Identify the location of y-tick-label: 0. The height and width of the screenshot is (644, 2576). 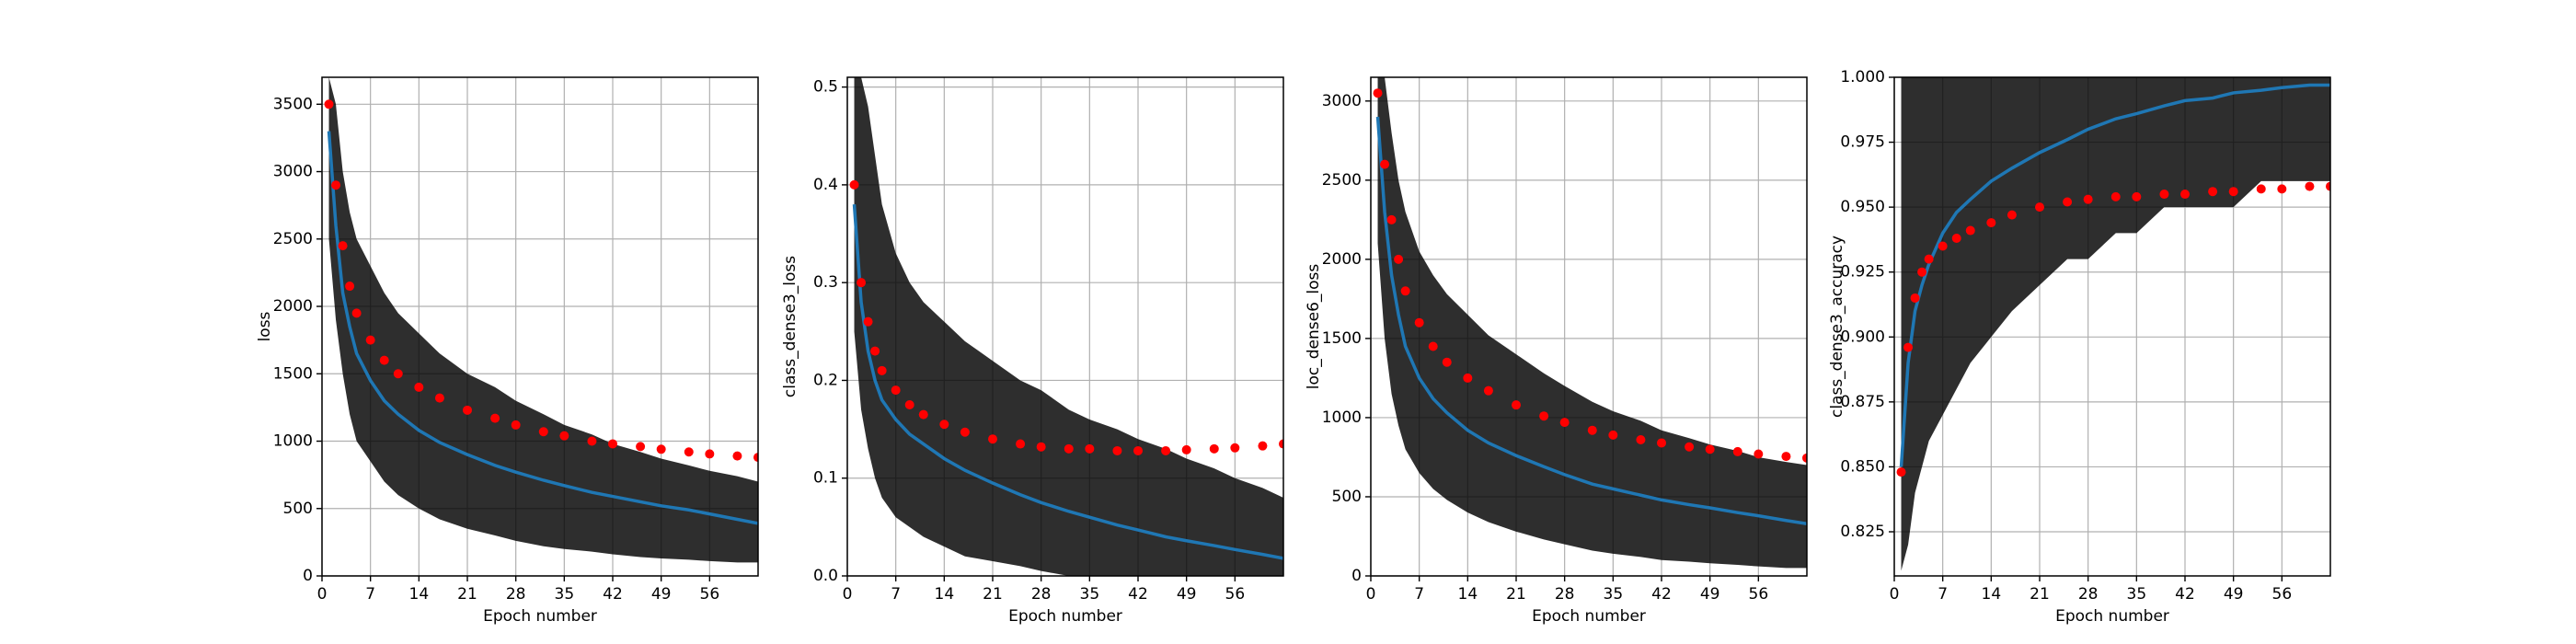
(1356, 576).